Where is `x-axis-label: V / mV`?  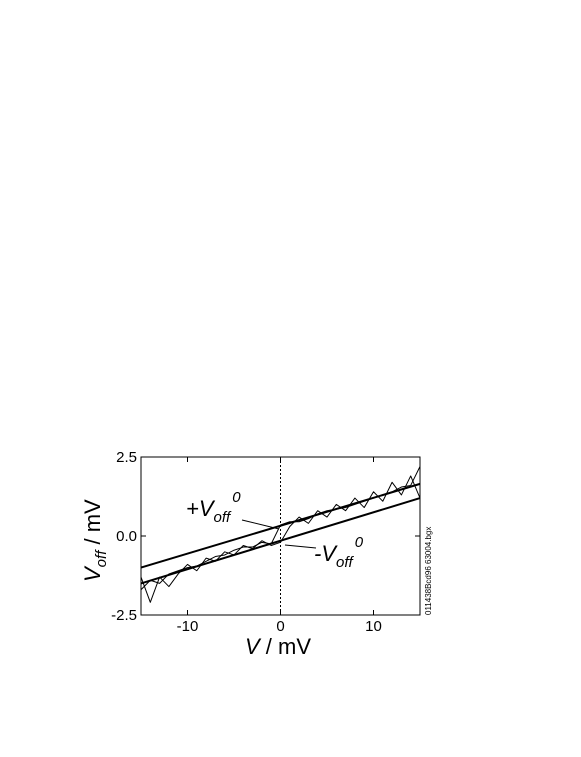 x-axis-label: V / mV is located at coordinates (278, 646).